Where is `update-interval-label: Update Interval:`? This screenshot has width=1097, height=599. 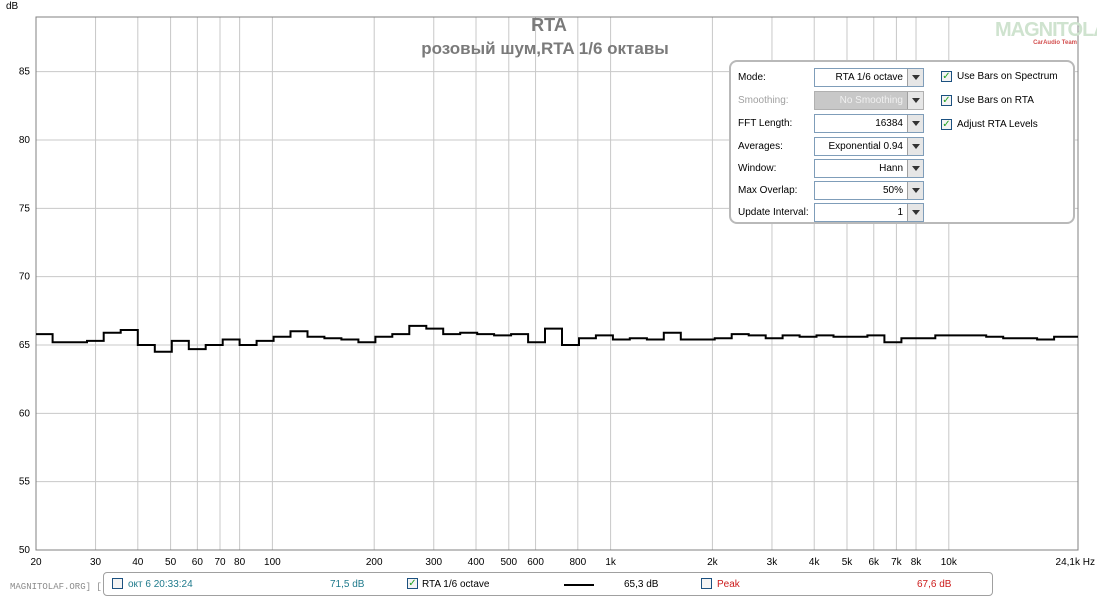 update-interval-label: Update Interval: is located at coordinates (773, 212).